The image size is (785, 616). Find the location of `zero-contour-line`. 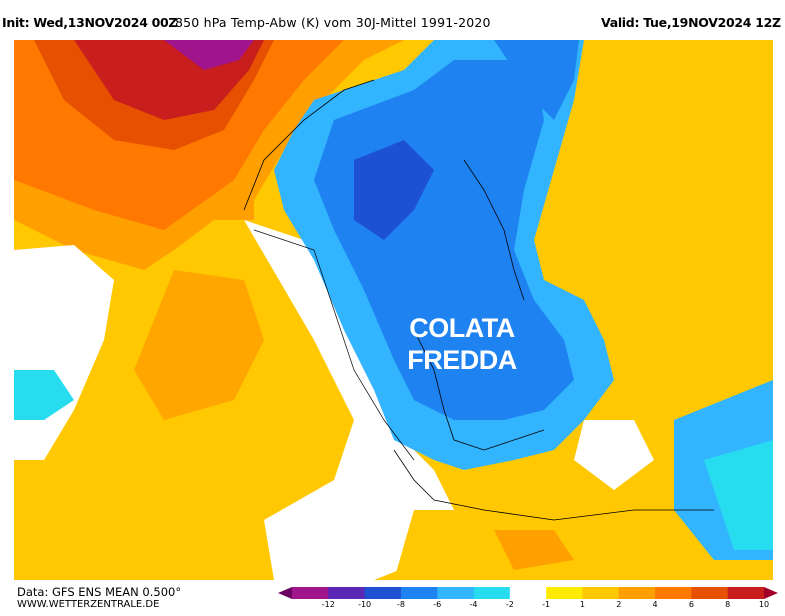

zero-contour-line is located at coordinates (334, 345).